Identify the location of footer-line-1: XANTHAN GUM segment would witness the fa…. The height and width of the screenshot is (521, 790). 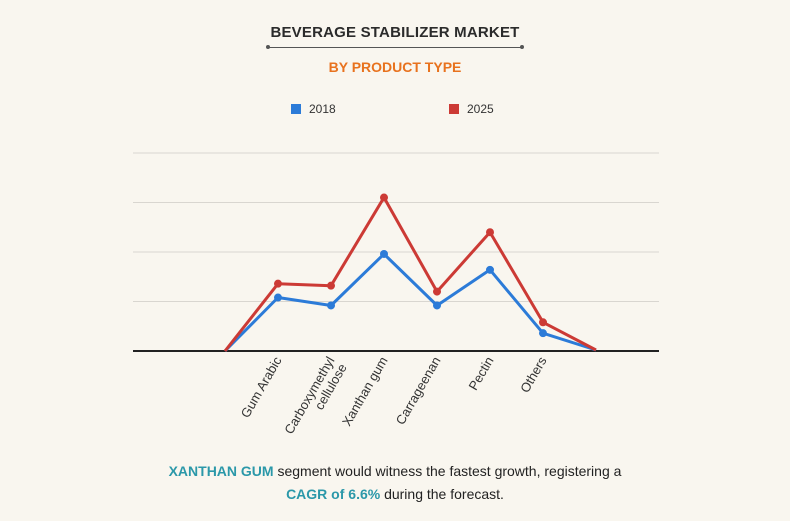
(395, 471).